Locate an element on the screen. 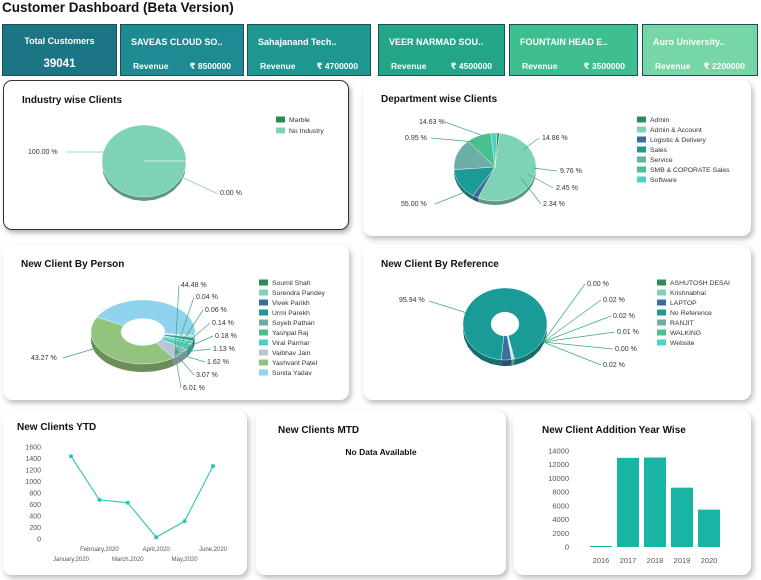  legend-label: No Industry is located at coordinates (306, 131).